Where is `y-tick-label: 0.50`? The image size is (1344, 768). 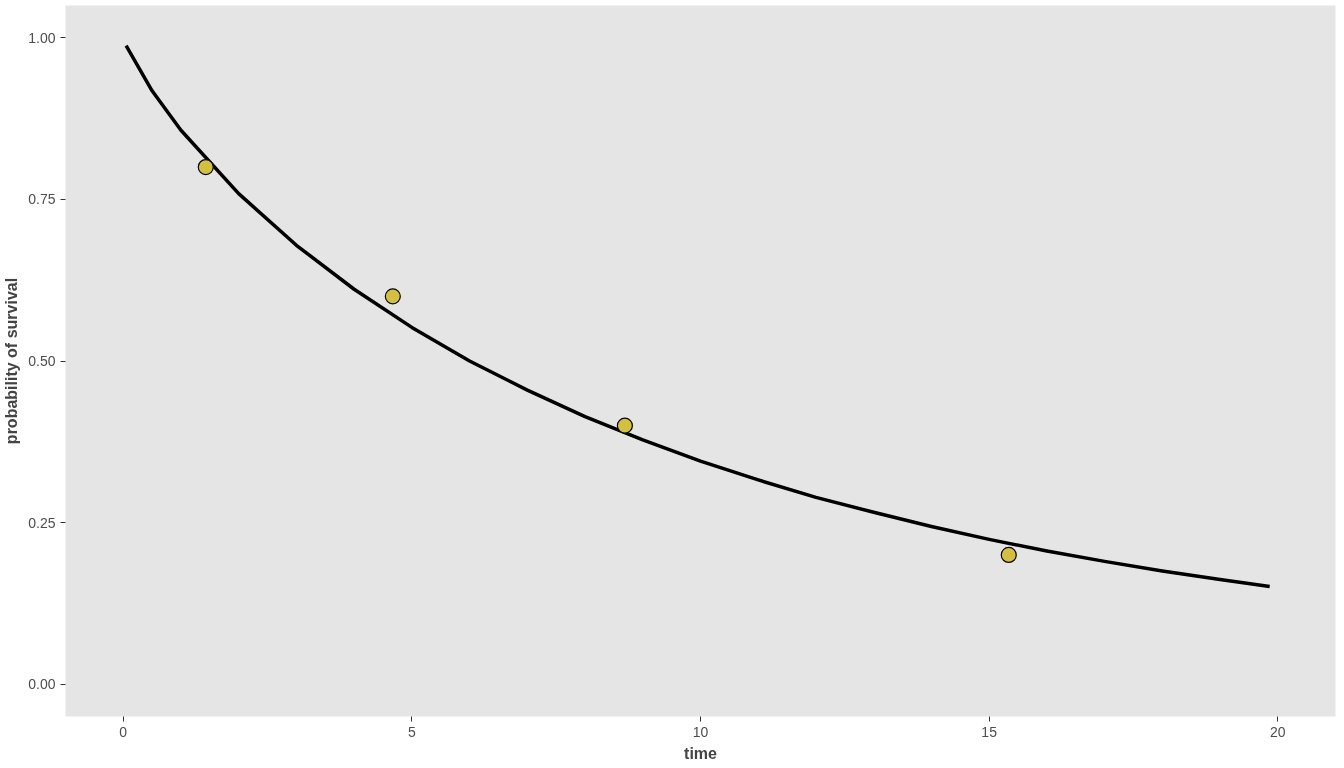 y-tick-label: 0.50 is located at coordinates (42, 361).